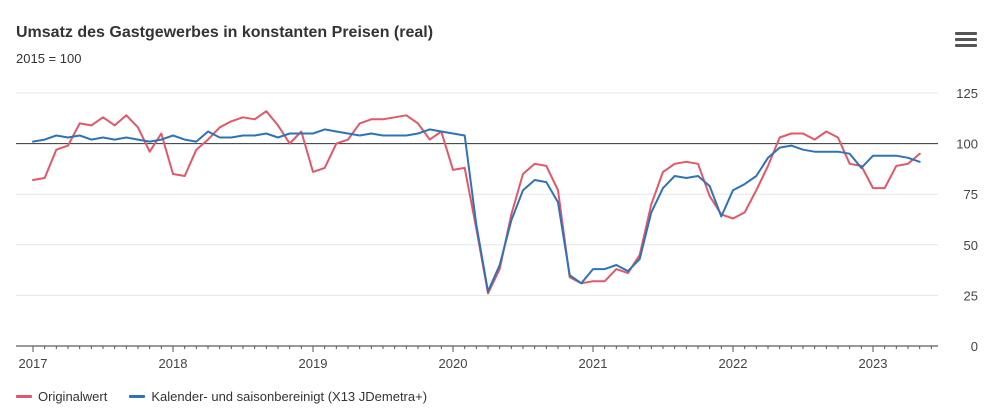 The width and height of the screenshot is (1000, 414). What do you see at coordinates (49, 58) in the screenshot?
I see `chart-subtitle: 2015 = 100` at bounding box center [49, 58].